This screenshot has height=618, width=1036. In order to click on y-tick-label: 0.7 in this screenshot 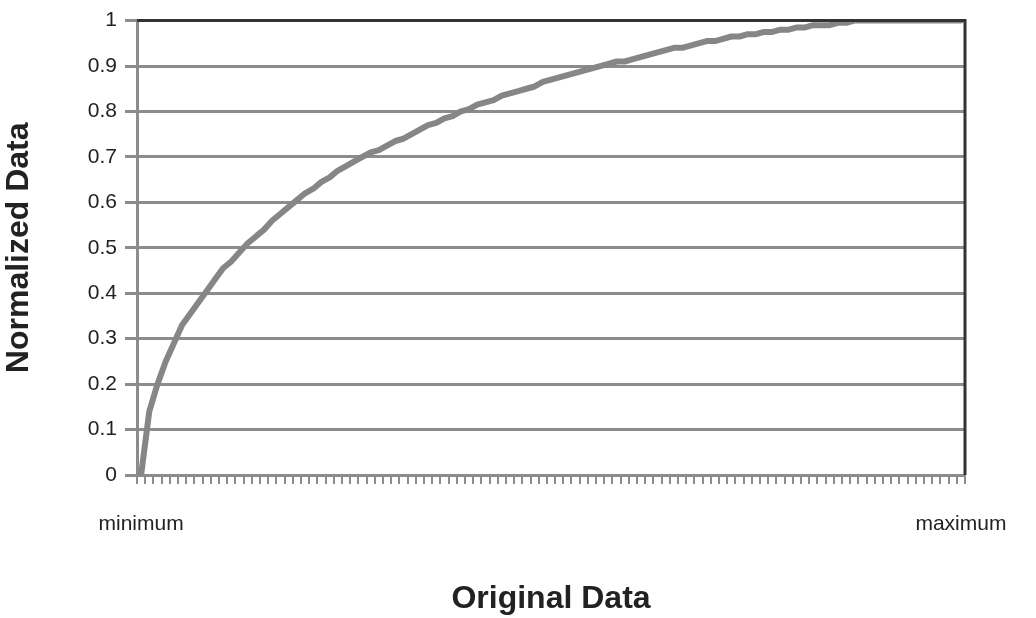, I will do `click(102, 155)`.